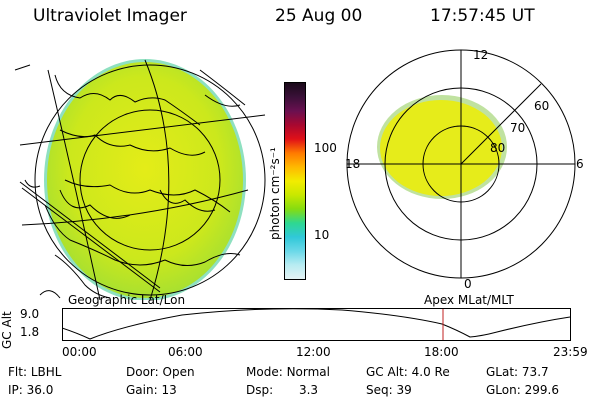 This screenshot has width=600, height=400. What do you see at coordinates (110, 16) in the screenshot?
I see `instrument-title: Ultraviolet Imager` at bounding box center [110, 16].